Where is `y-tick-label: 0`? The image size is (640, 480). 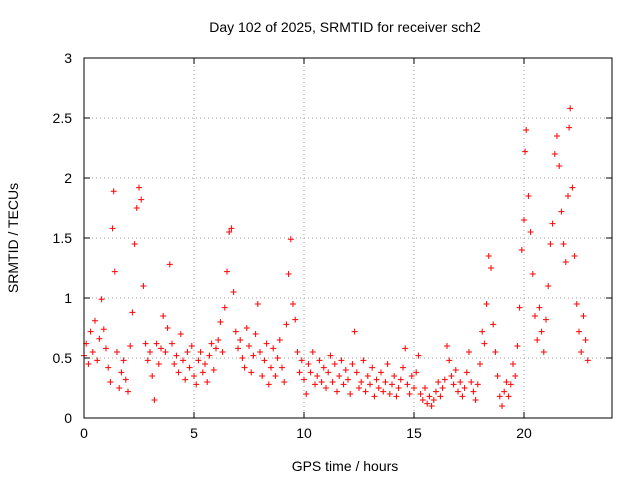 y-tick-label: 0 is located at coordinates (68, 418).